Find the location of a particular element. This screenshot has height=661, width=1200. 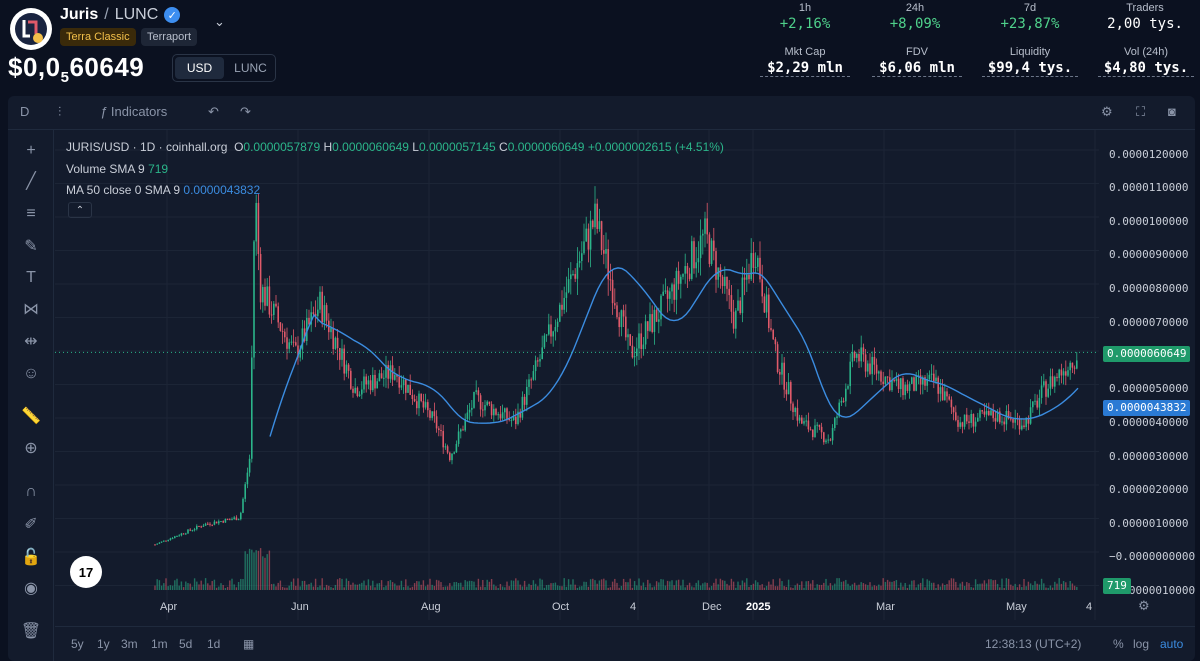

gear-icon: ⚙ is located at coordinates (1107, 111).